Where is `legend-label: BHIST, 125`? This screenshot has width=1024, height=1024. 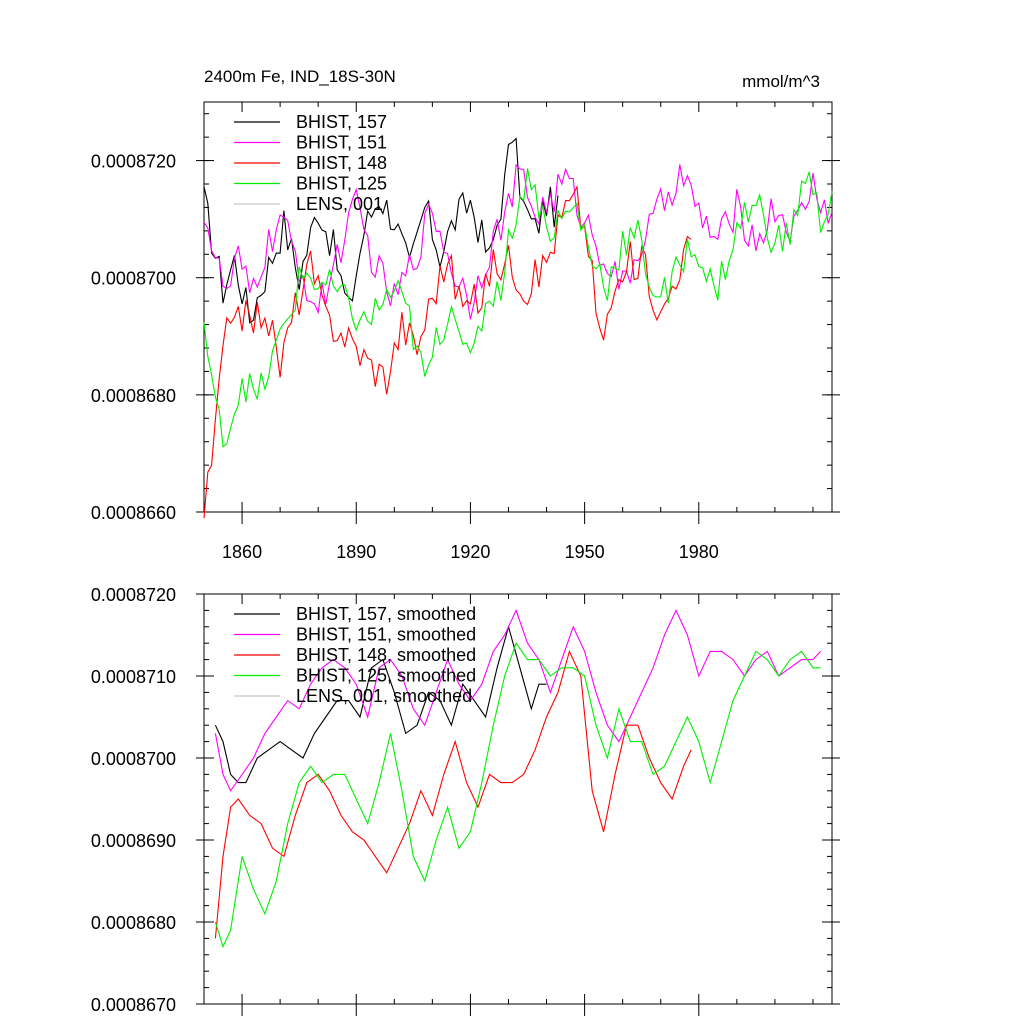
legend-label: BHIST, 125 is located at coordinates (341, 184).